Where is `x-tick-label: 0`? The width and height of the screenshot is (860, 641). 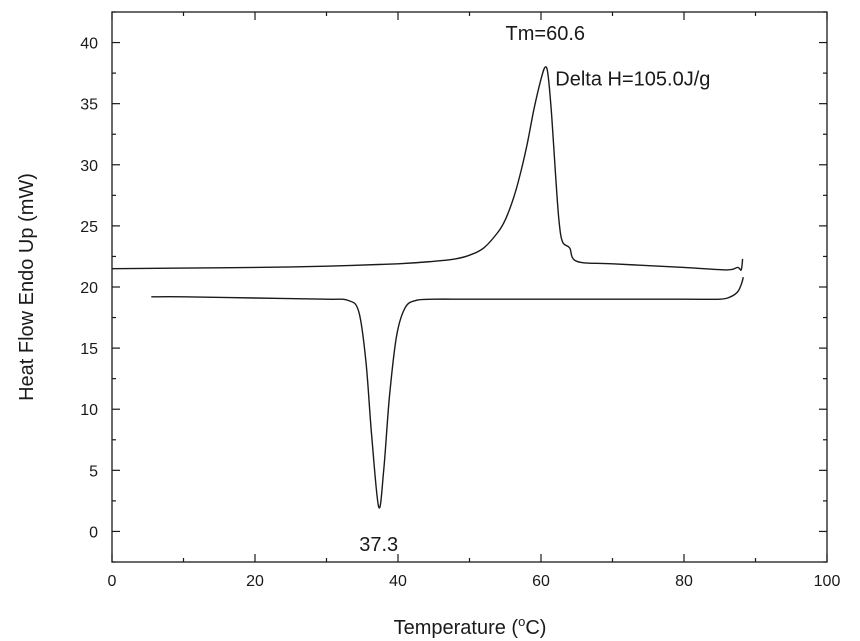
x-tick-label: 0 is located at coordinates (112, 581).